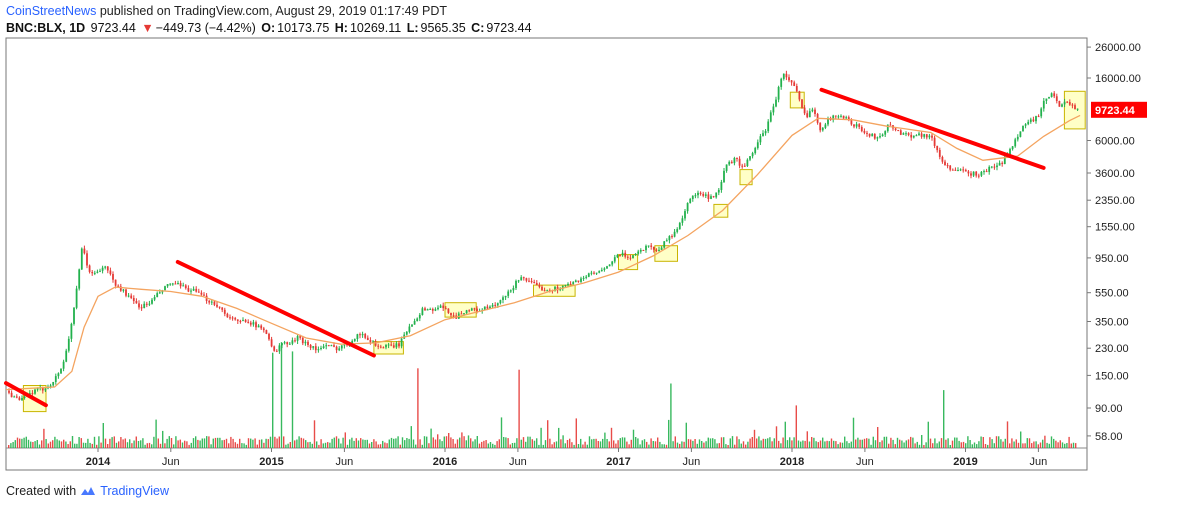 This screenshot has height=508, width=1200. What do you see at coordinates (1115, 201) in the screenshot?
I see `y-tick-label: 2350.00` at bounding box center [1115, 201].